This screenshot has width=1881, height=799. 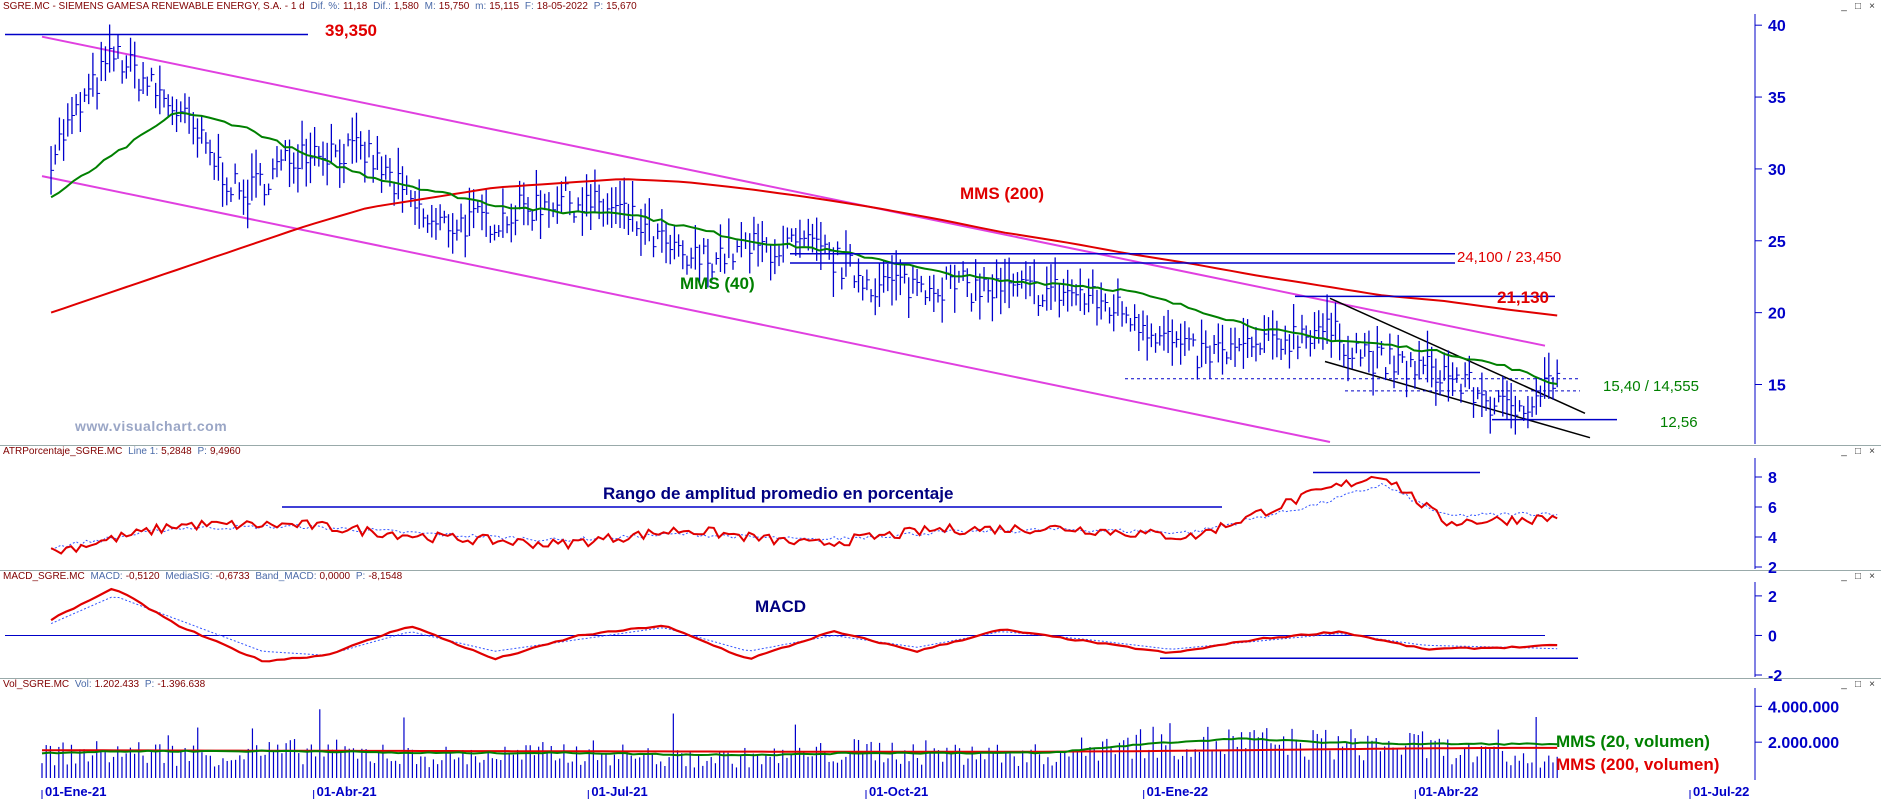 I want to click on volume-pane-title: Vol_SGRE.MC, so click(x=36, y=684).